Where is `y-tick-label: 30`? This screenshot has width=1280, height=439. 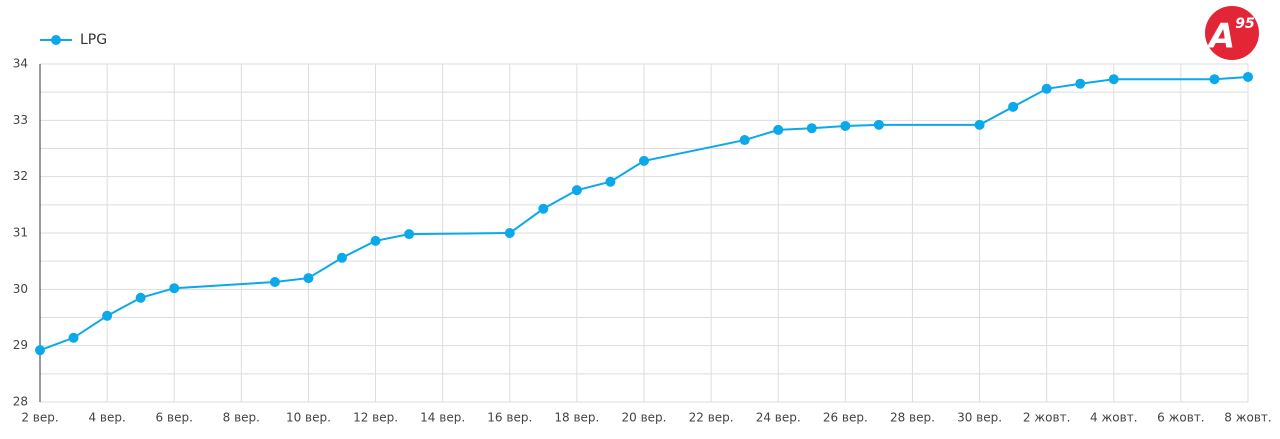
y-tick-label: 30 is located at coordinates (20, 289).